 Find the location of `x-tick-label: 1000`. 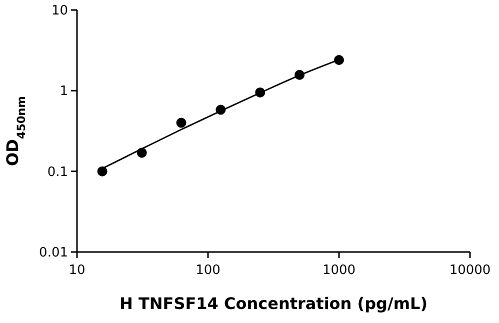

x-tick-label: 1000 is located at coordinates (339, 270).